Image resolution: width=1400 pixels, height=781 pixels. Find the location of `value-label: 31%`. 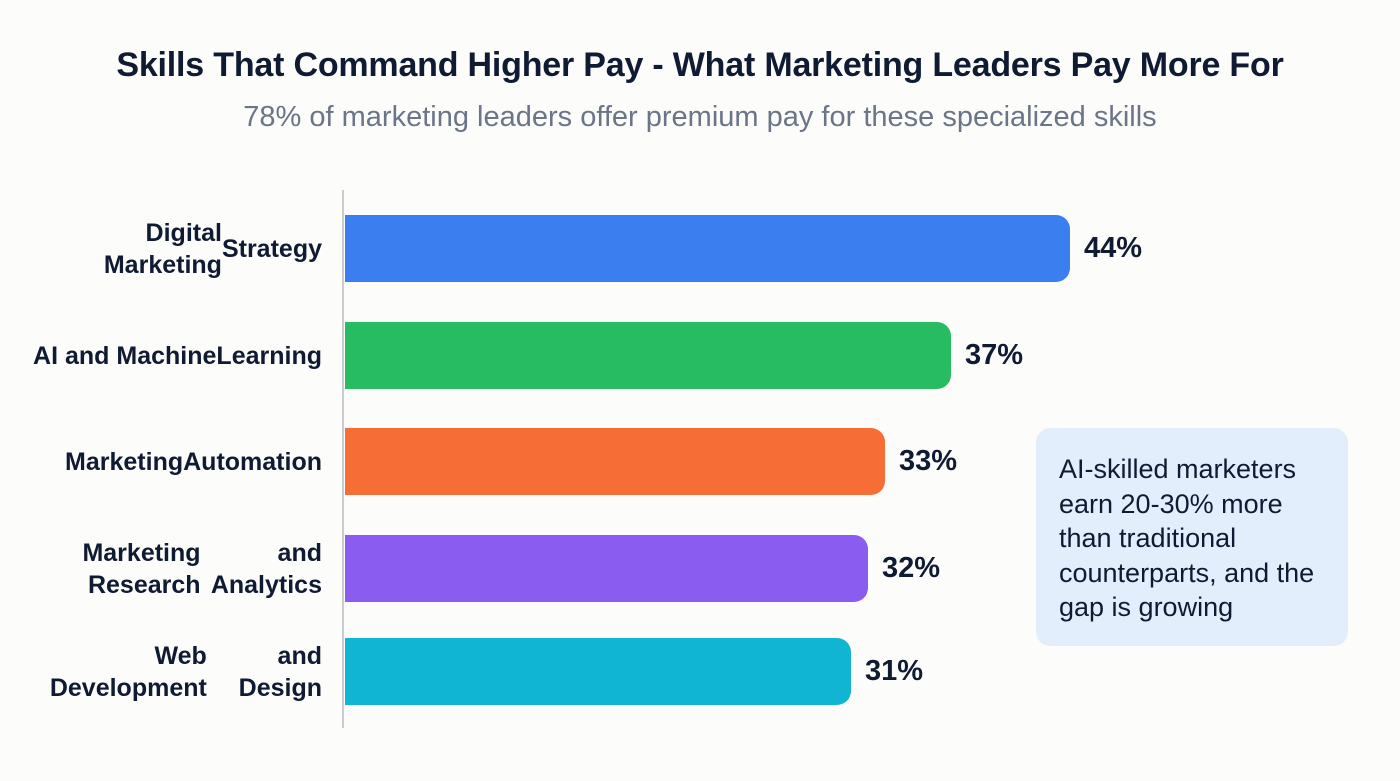

value-label: 31% is located at coordinates (894, 671).